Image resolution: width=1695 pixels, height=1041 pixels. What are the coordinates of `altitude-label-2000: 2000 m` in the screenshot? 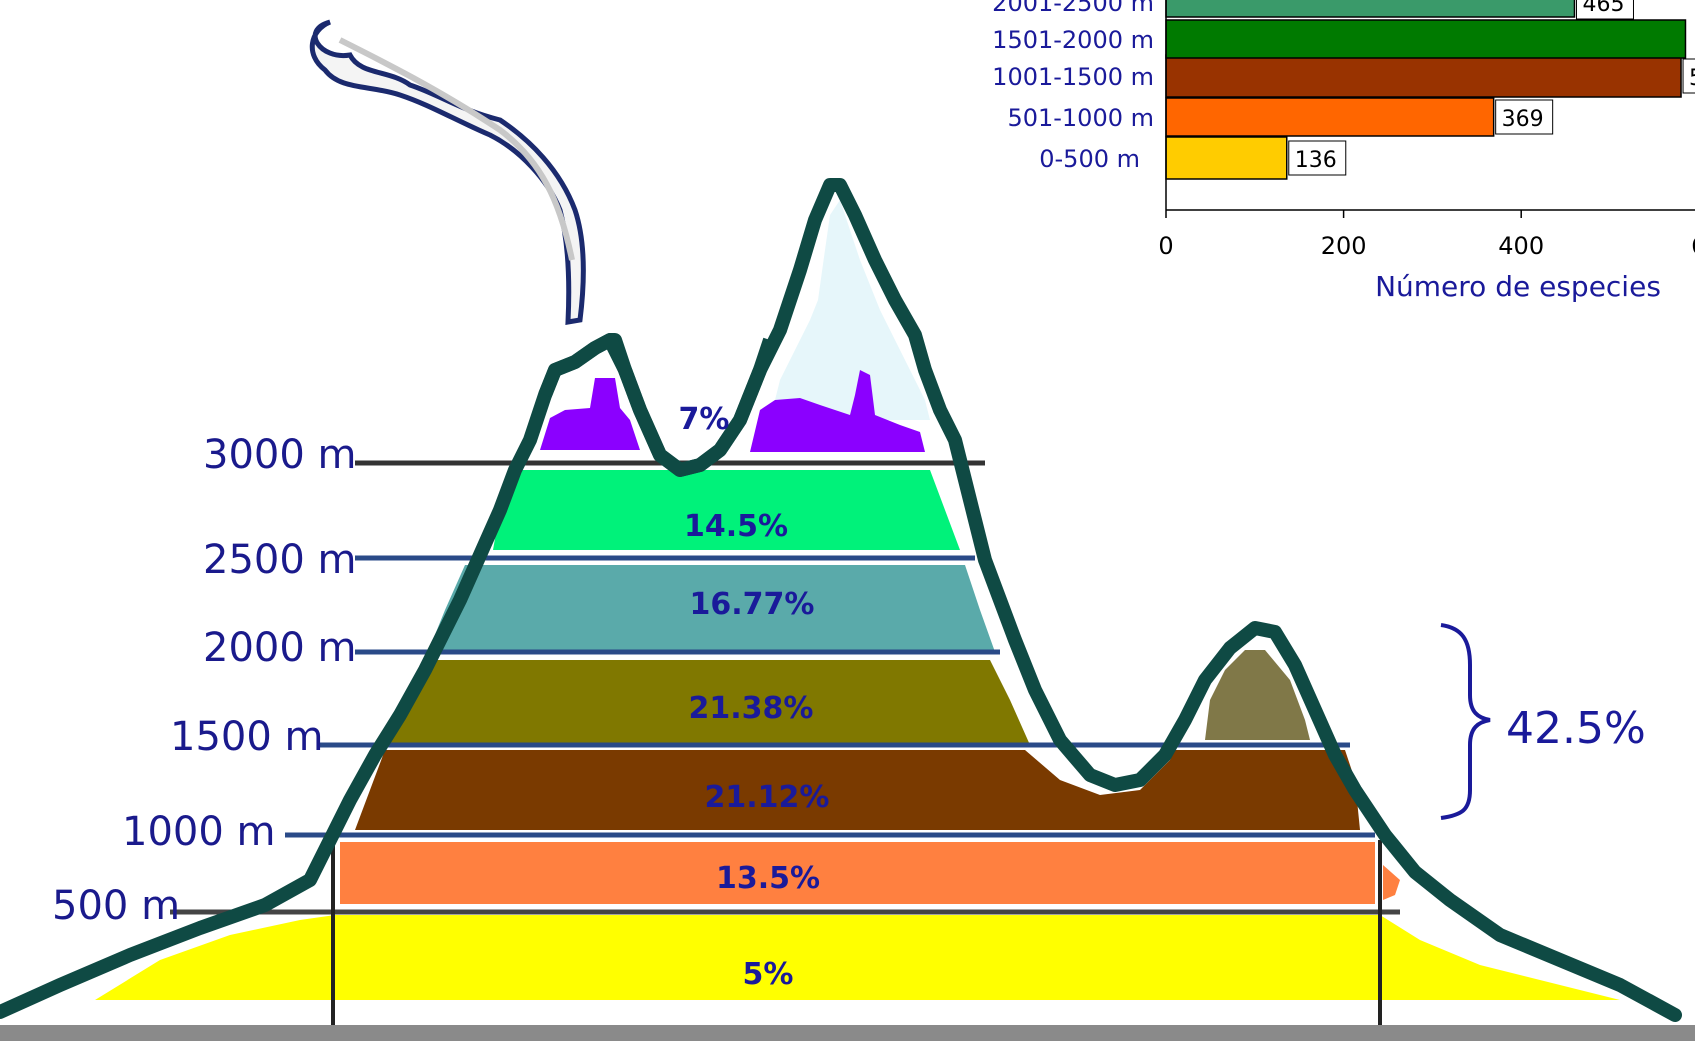 It's located at (280, 648).